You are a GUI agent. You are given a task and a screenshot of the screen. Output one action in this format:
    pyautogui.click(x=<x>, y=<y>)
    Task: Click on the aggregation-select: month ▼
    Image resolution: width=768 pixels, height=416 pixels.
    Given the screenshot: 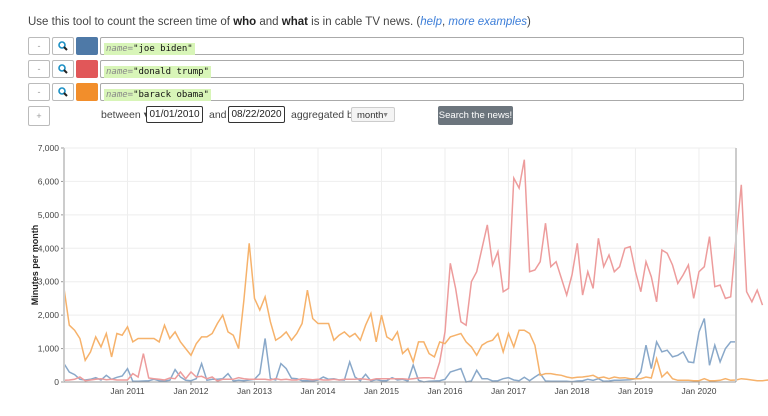 What is the action you would take?
    pyautogui.click(x=373, y=114)
    